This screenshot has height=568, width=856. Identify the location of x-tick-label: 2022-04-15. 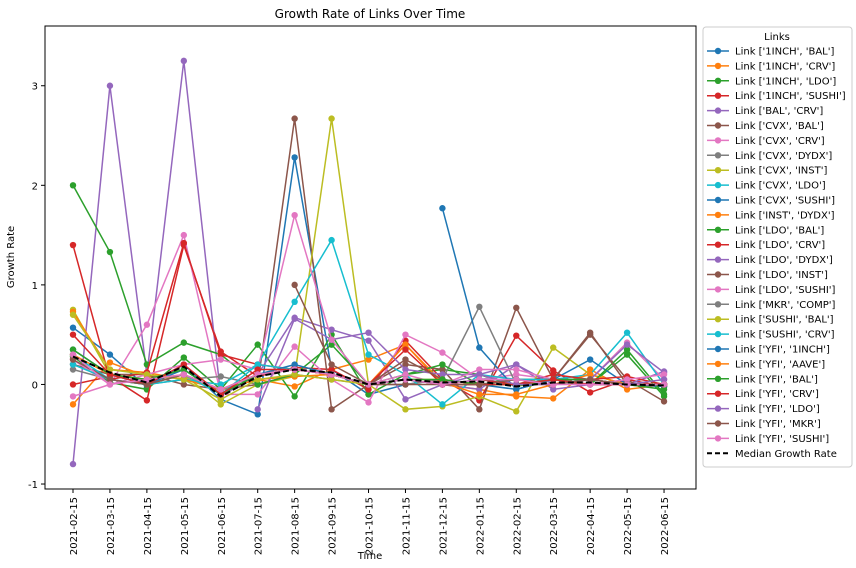
(591, 526).